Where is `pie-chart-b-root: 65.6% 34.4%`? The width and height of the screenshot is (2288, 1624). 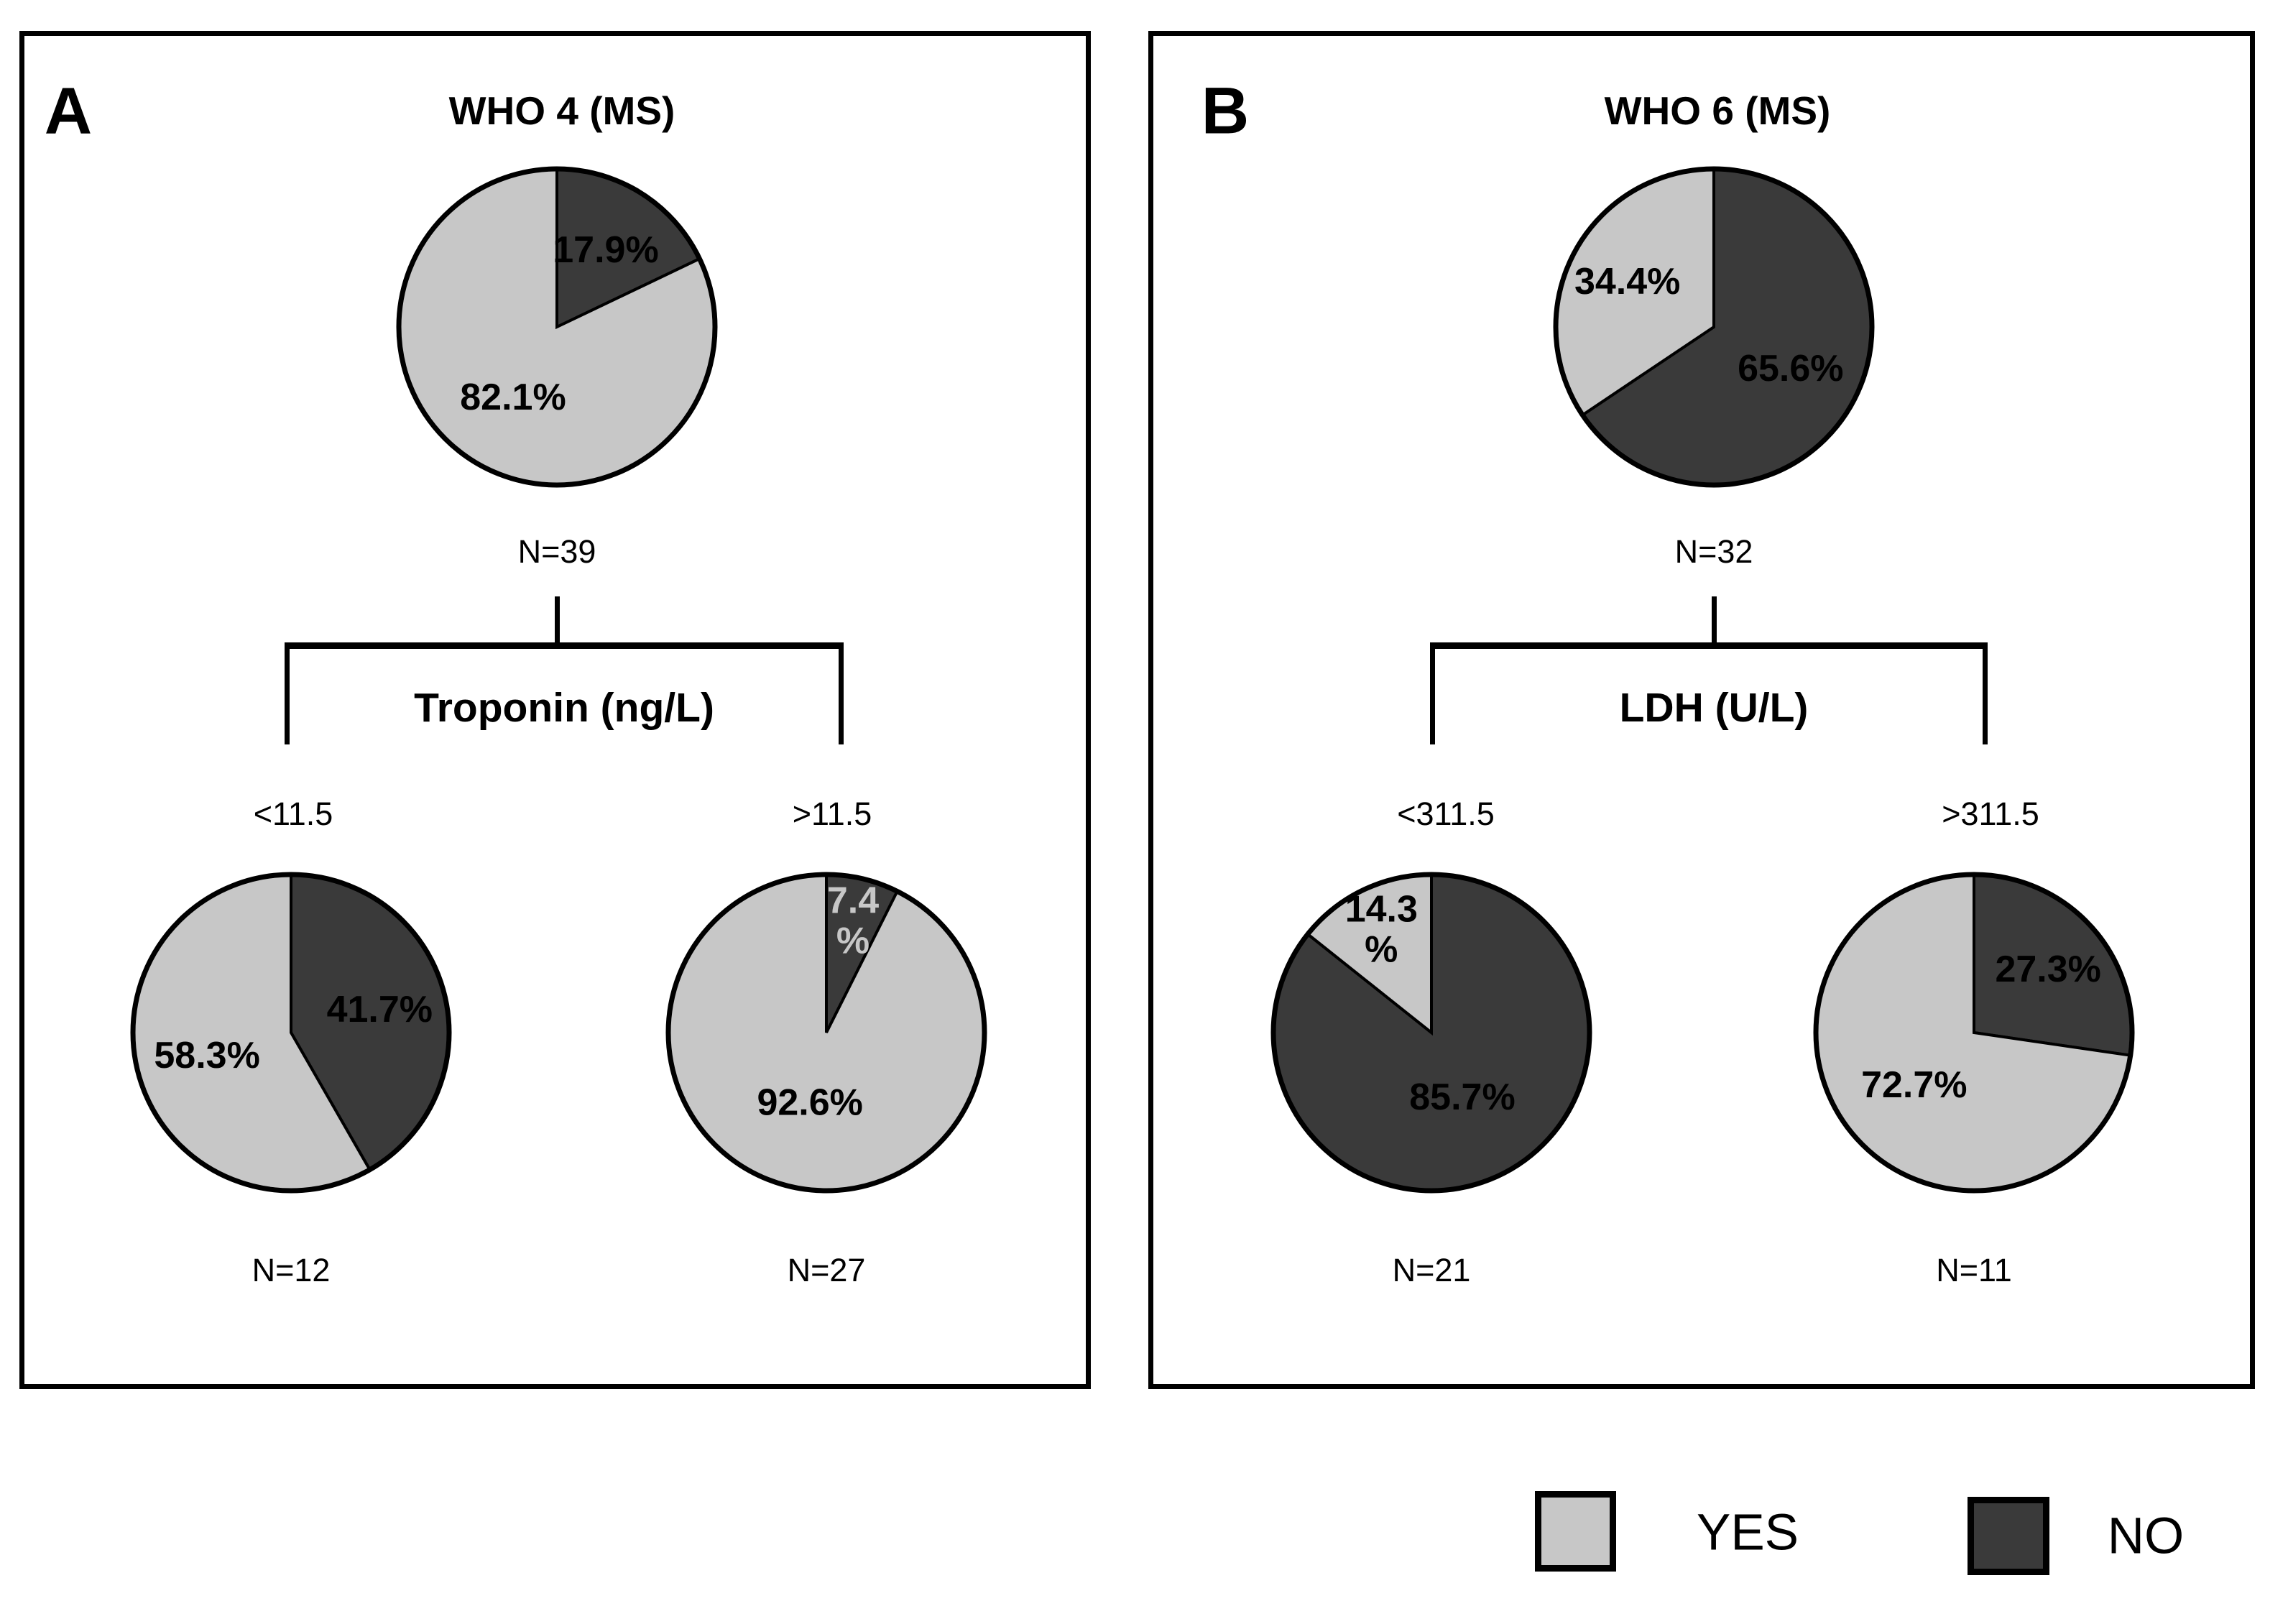
pie-chart-b-root: 65.6% 34.4% is located at coordinates (1714, 327).